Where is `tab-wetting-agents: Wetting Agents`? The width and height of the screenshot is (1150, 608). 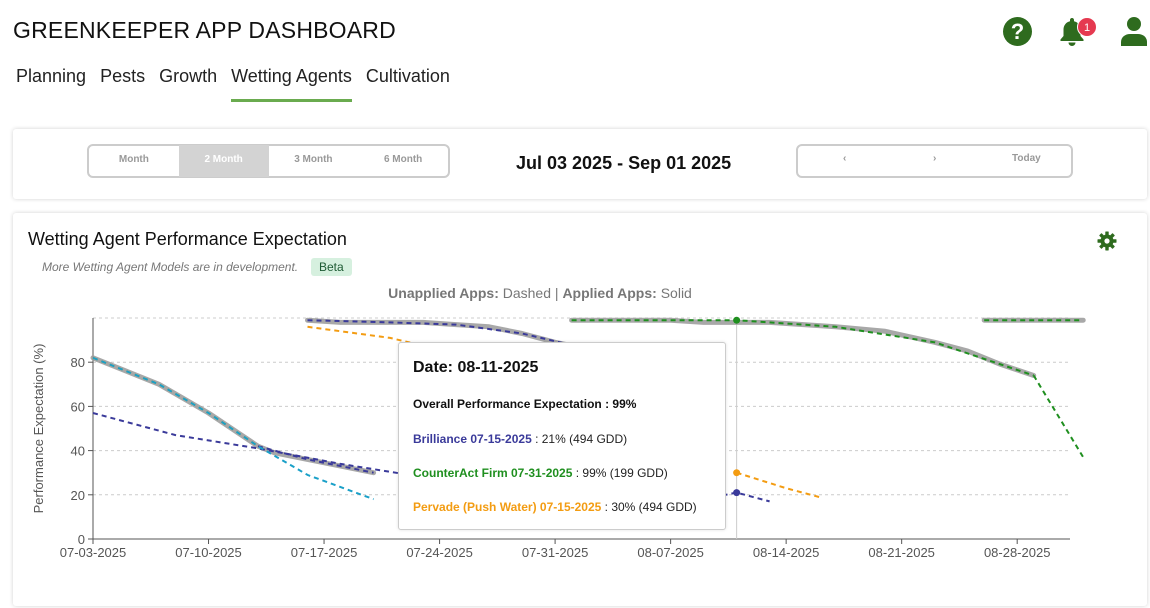 tab-wetting-agents: Wetting Agents is located at coordinates (291, 84).